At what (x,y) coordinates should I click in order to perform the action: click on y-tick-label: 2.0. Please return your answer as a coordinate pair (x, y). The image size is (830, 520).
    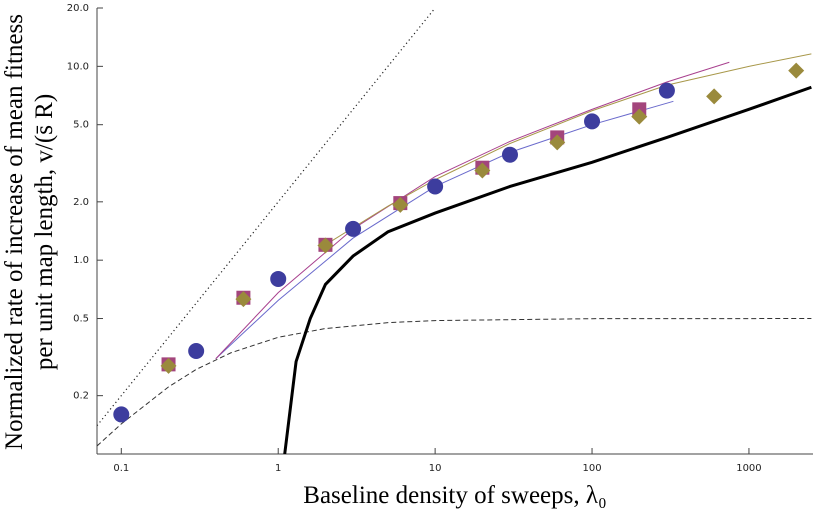
    Looking at the image, I should click on (81, 202).